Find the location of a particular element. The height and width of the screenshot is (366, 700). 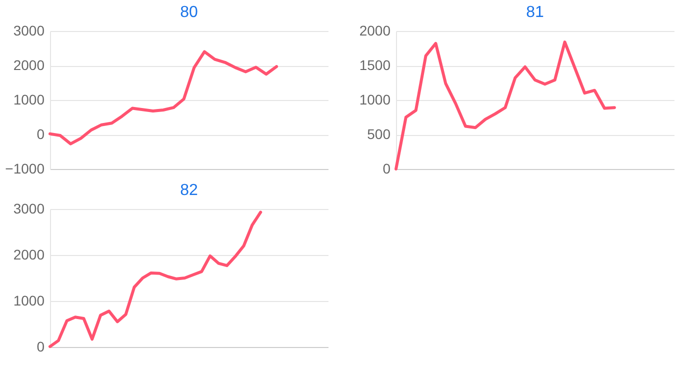

chart-title: 82 is located at coordinates (189, 190).